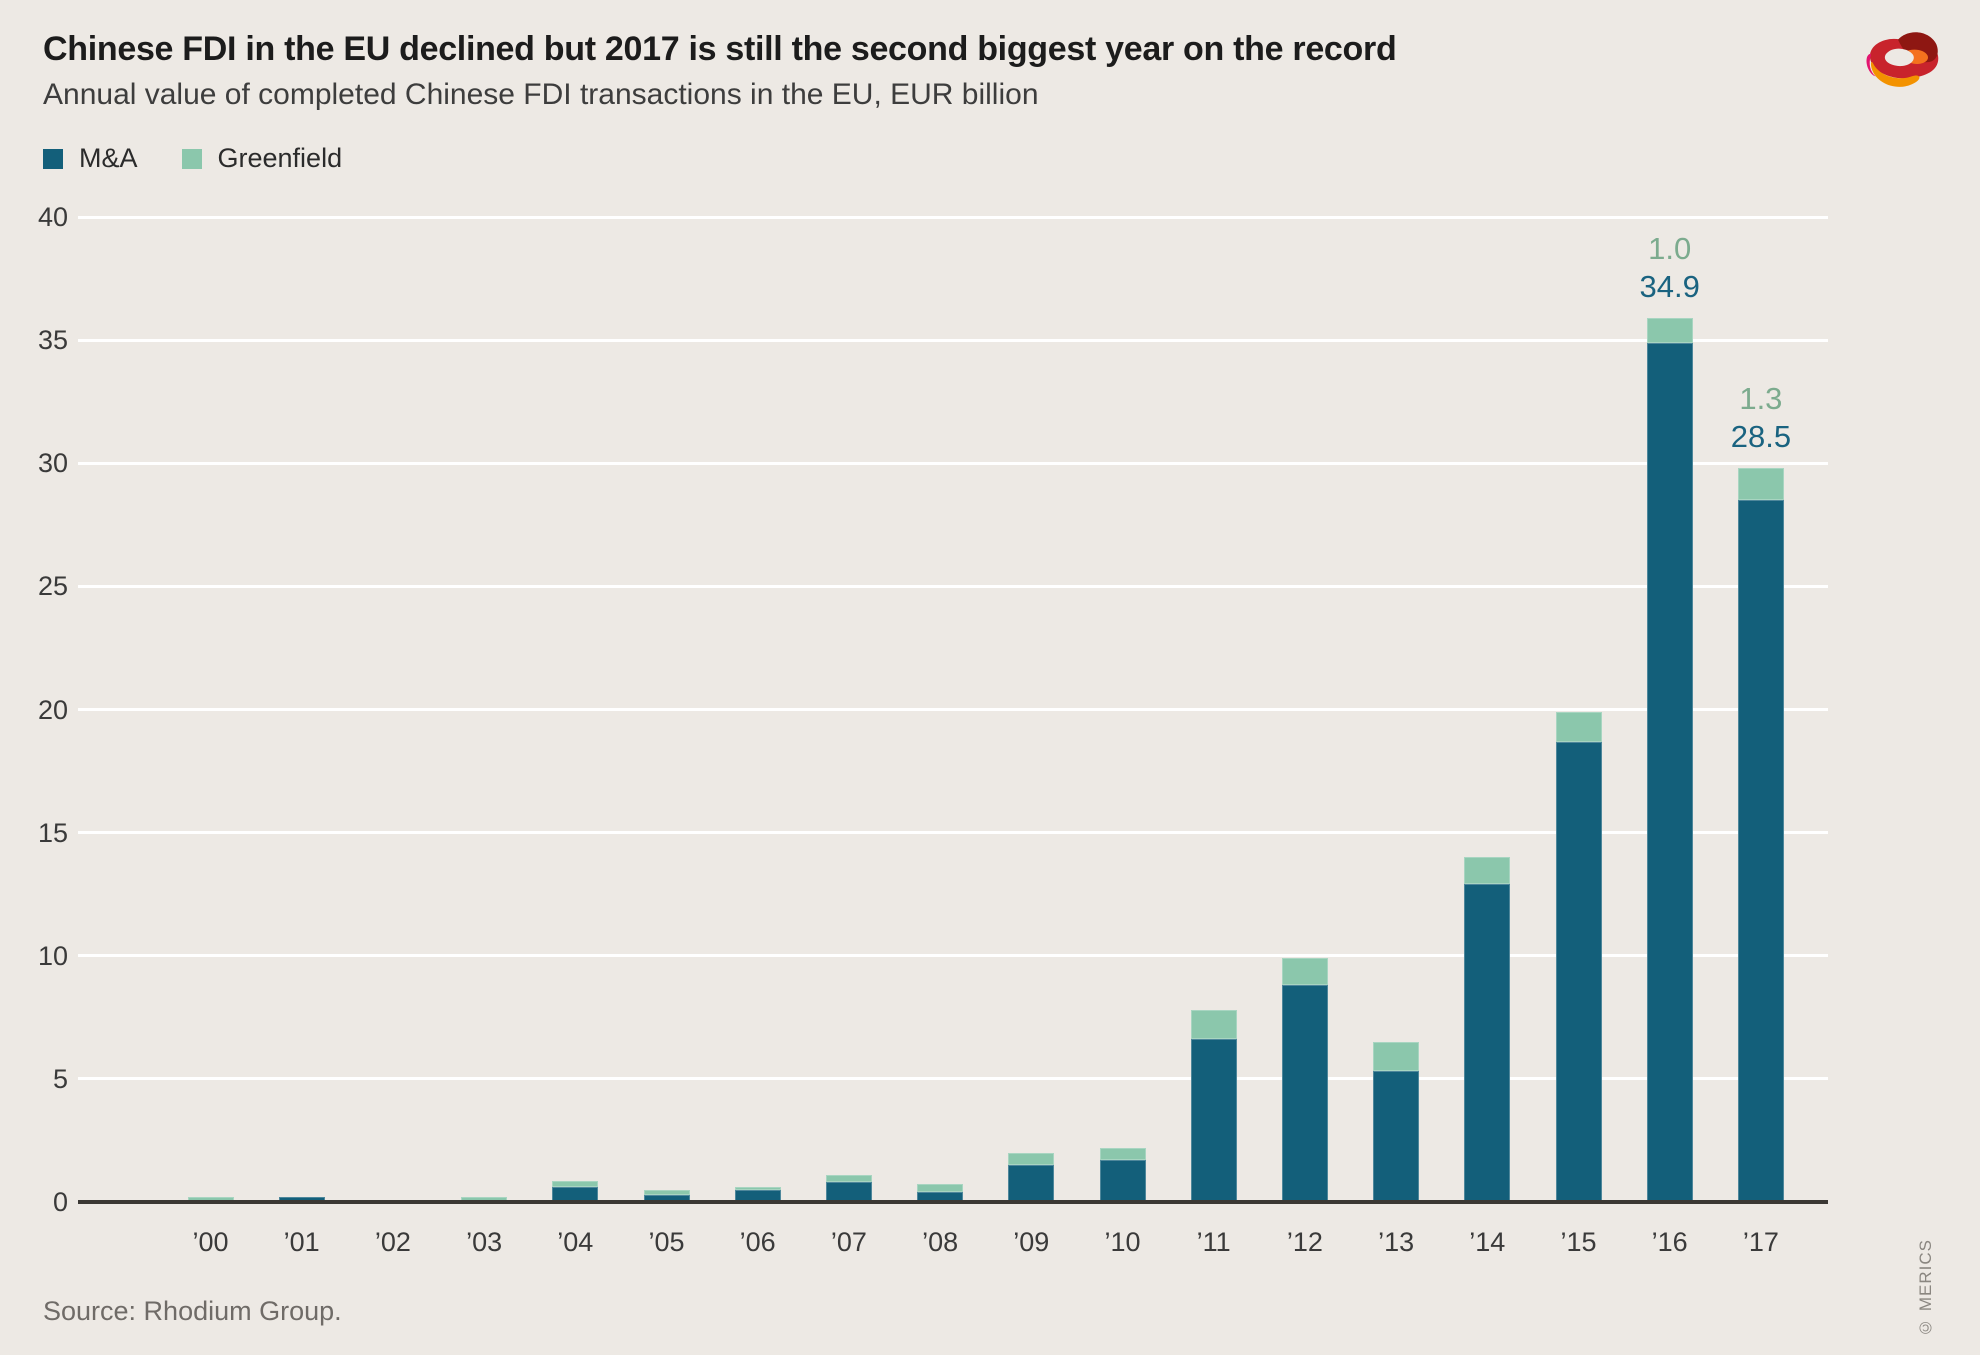 The width and height of the screenshot is (1980, 1355). What do you see at coordinates (1902, 59) in the screenshot?
I see `merics-logo-icon` at bounding box center [1902, 59].